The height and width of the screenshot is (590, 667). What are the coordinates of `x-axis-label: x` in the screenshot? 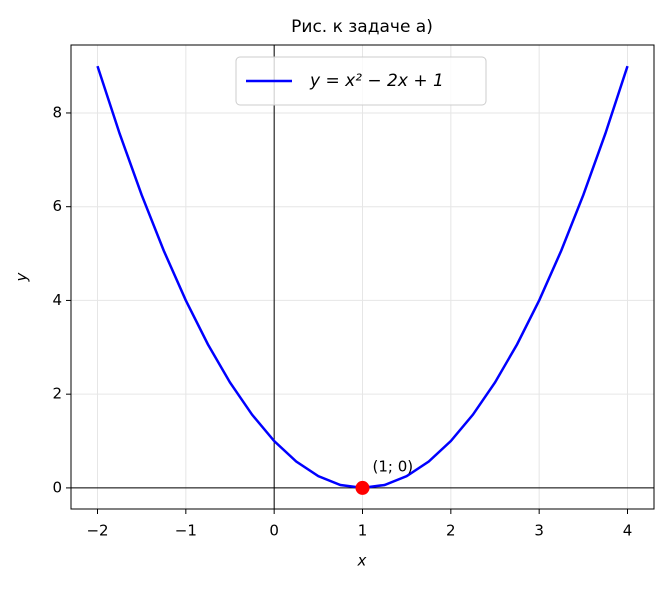 It's located at (362, 561).